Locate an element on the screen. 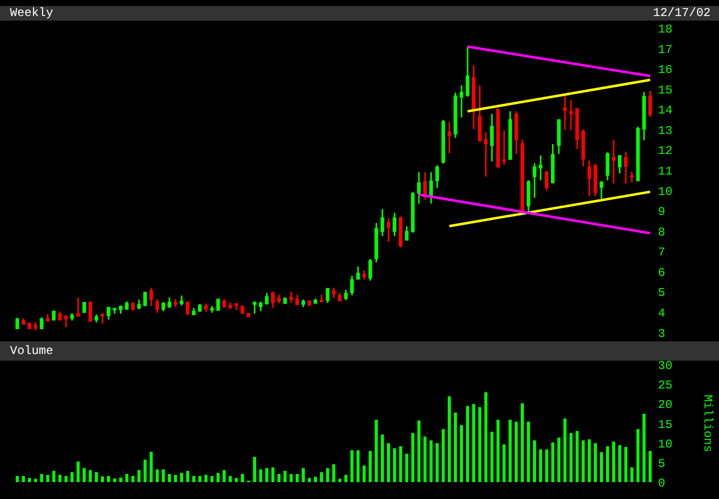 Image resolution: width=719 pixels, height=499 pixels. y-tick-label: 14 is located at coordinates (665, 111).